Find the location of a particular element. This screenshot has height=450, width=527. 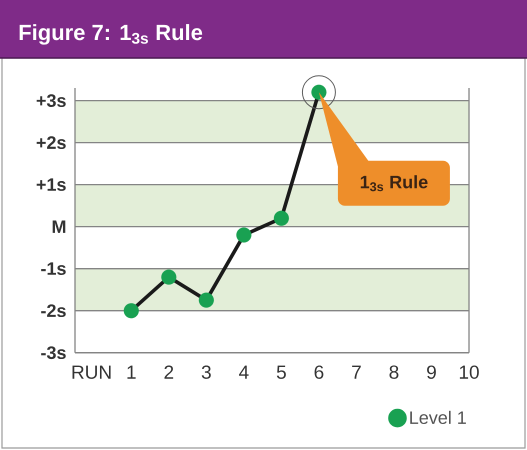

y-tick-label: M is located at coordinates (59, 226).